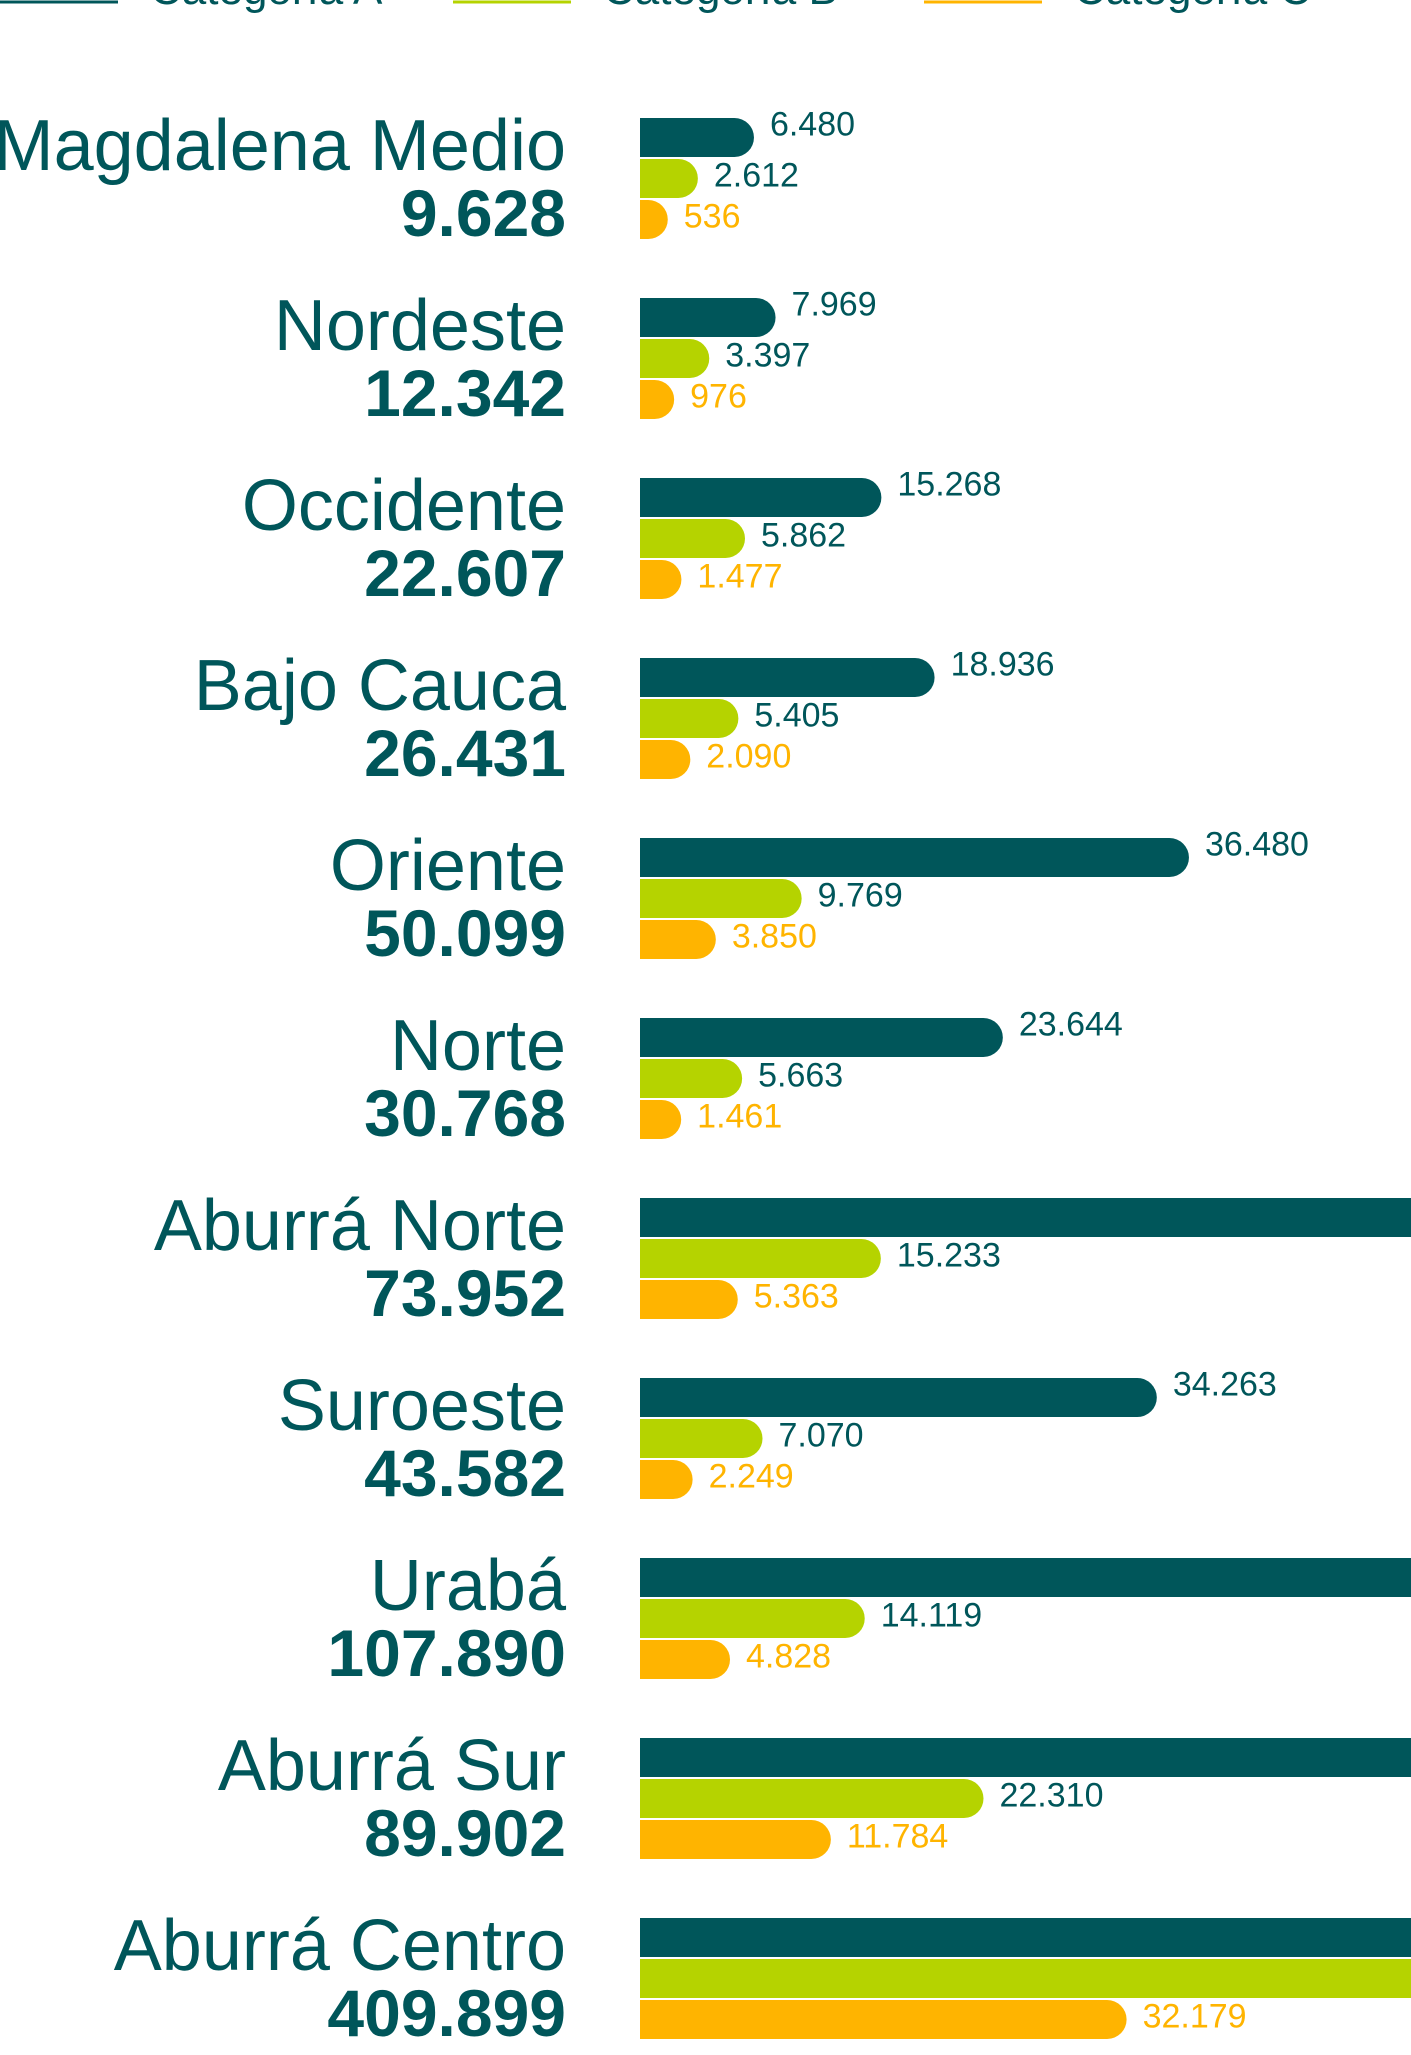 The height and width of the screenshot is (2055, 1411). Describe the element at coordinates (767, 356) in the screenshot. I see `value-label: 3.397` at that location.